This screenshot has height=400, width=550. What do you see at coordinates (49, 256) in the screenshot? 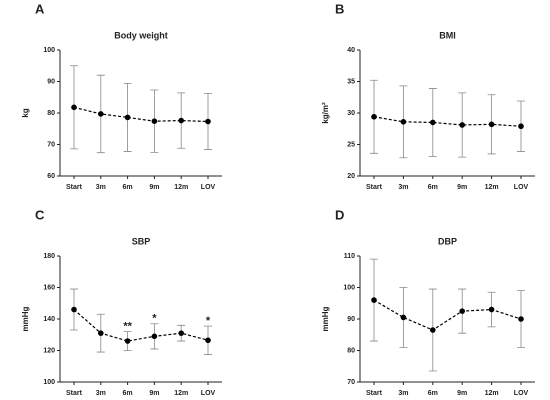
I see `y-tick-label: 180` at bounding box center [49, 256].